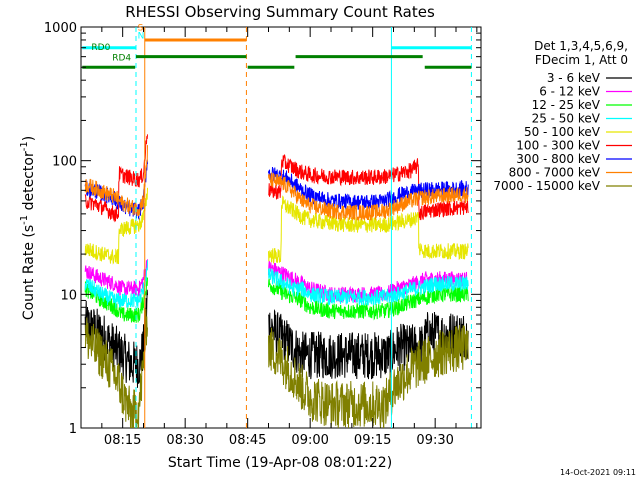  What do you see at coordinates (309, 440) in the screenshot?
I see `x-tick-label-4: 09:00` at bounding box center [309, 440].